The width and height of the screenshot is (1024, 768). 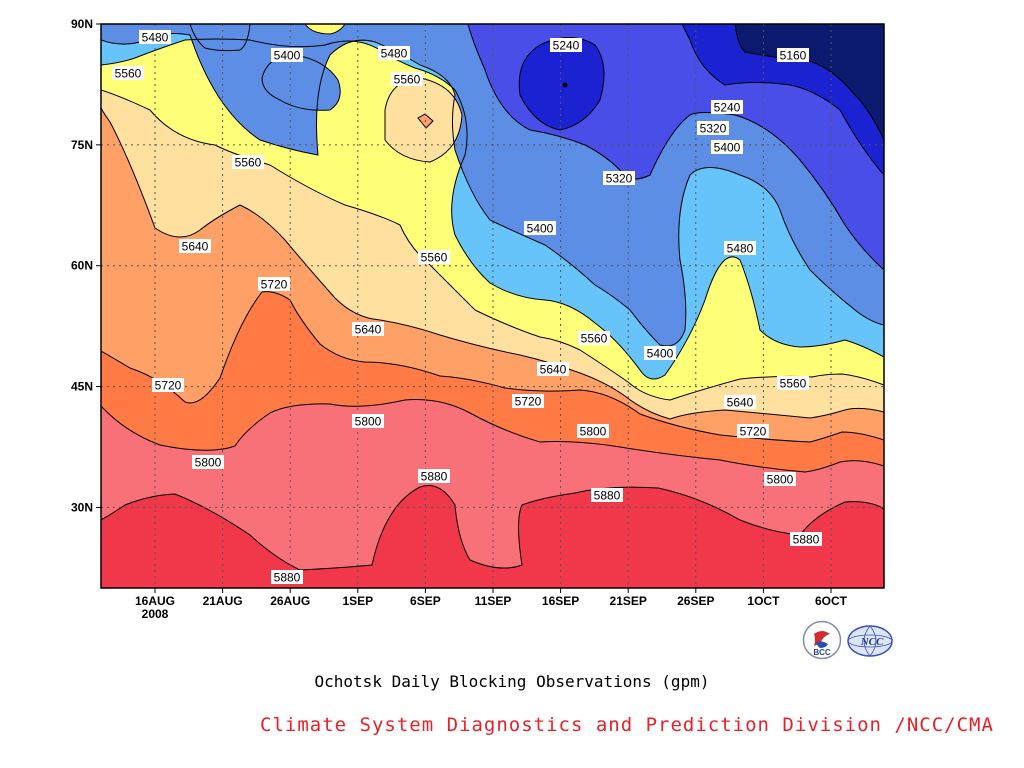 What do you see at coordinates (763, 601) in the screenshot?
I see `x-tick-label: 1OCT` at bounding box center [763, 601].